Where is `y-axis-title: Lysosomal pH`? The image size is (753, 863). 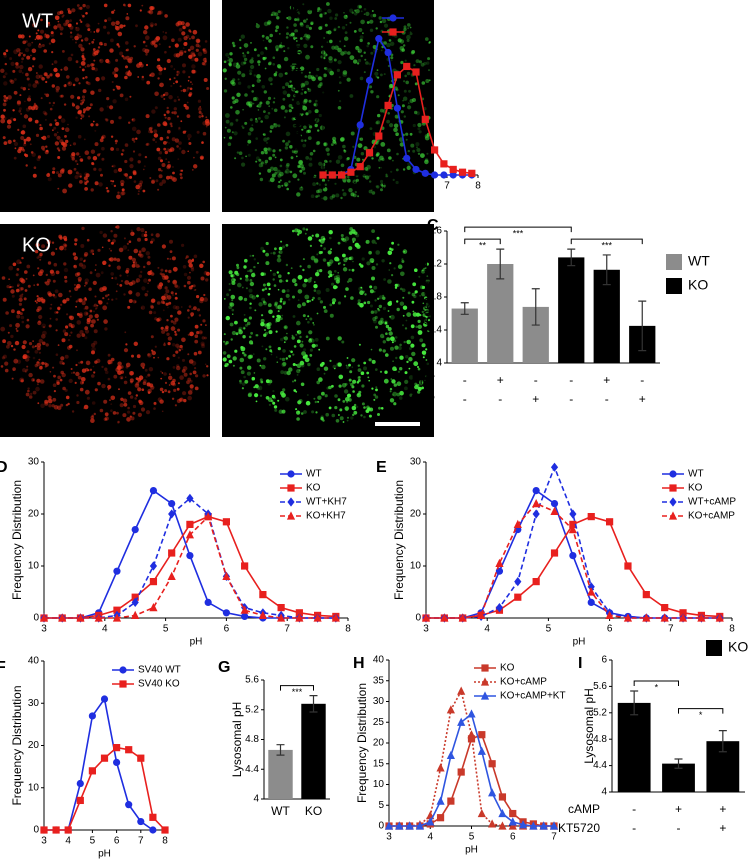 y-axis-title: Lysosomal pH is located at coordinates (589, 726).